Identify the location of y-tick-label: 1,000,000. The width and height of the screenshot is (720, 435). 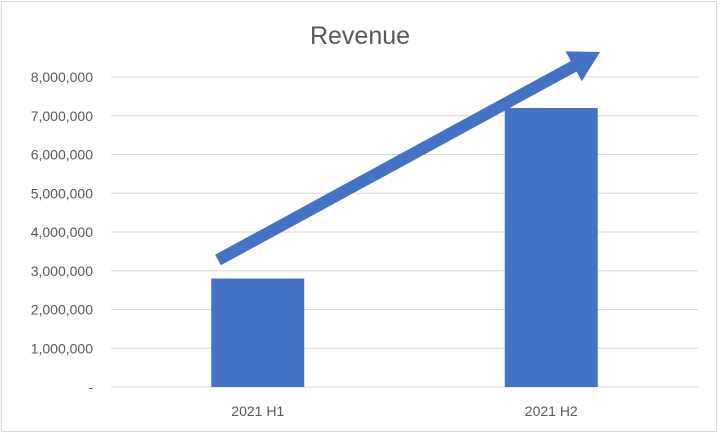
(62, 348).